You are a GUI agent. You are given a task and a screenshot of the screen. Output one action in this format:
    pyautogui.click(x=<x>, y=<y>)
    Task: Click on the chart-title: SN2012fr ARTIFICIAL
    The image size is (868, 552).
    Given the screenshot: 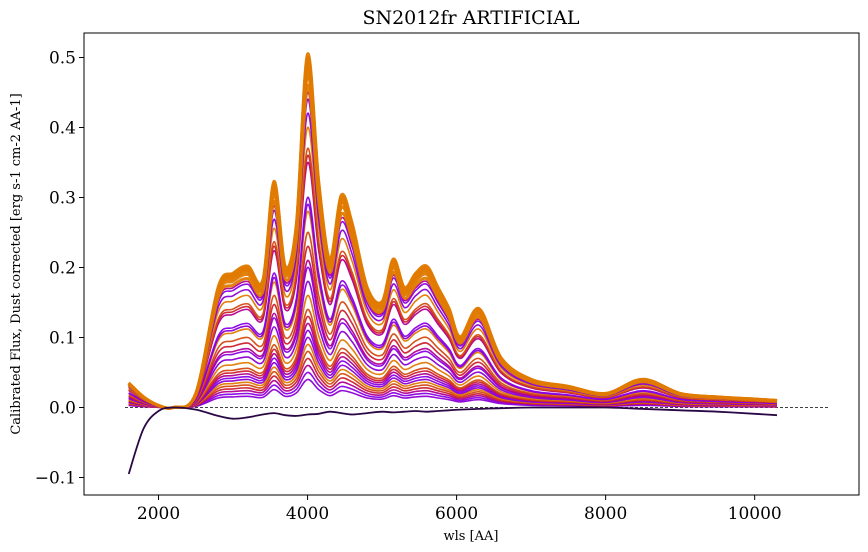 What is the action you would take?
    pyautogui.click(x=470, y=18)
    